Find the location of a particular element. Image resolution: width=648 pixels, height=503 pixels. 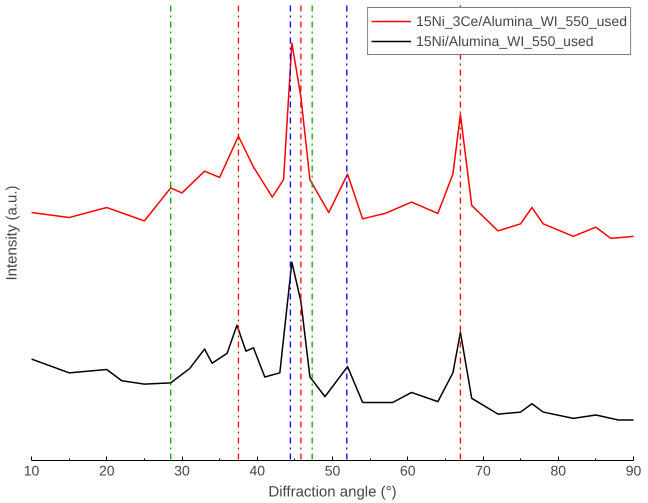

x-tick-label: 10 is located at coordinates (32, 470).